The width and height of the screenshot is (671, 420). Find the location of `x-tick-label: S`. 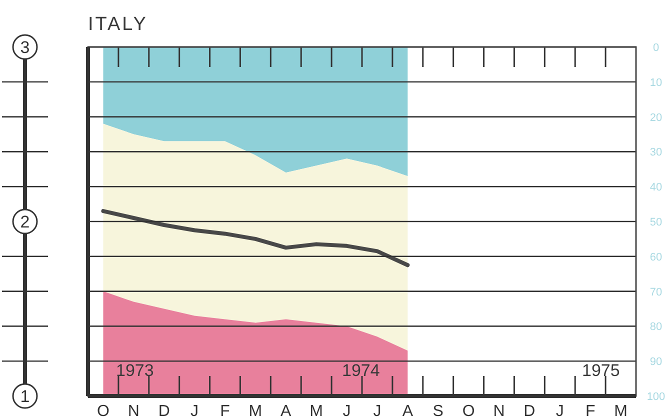

x-tick-label: S is located at coordinates (438, 411).